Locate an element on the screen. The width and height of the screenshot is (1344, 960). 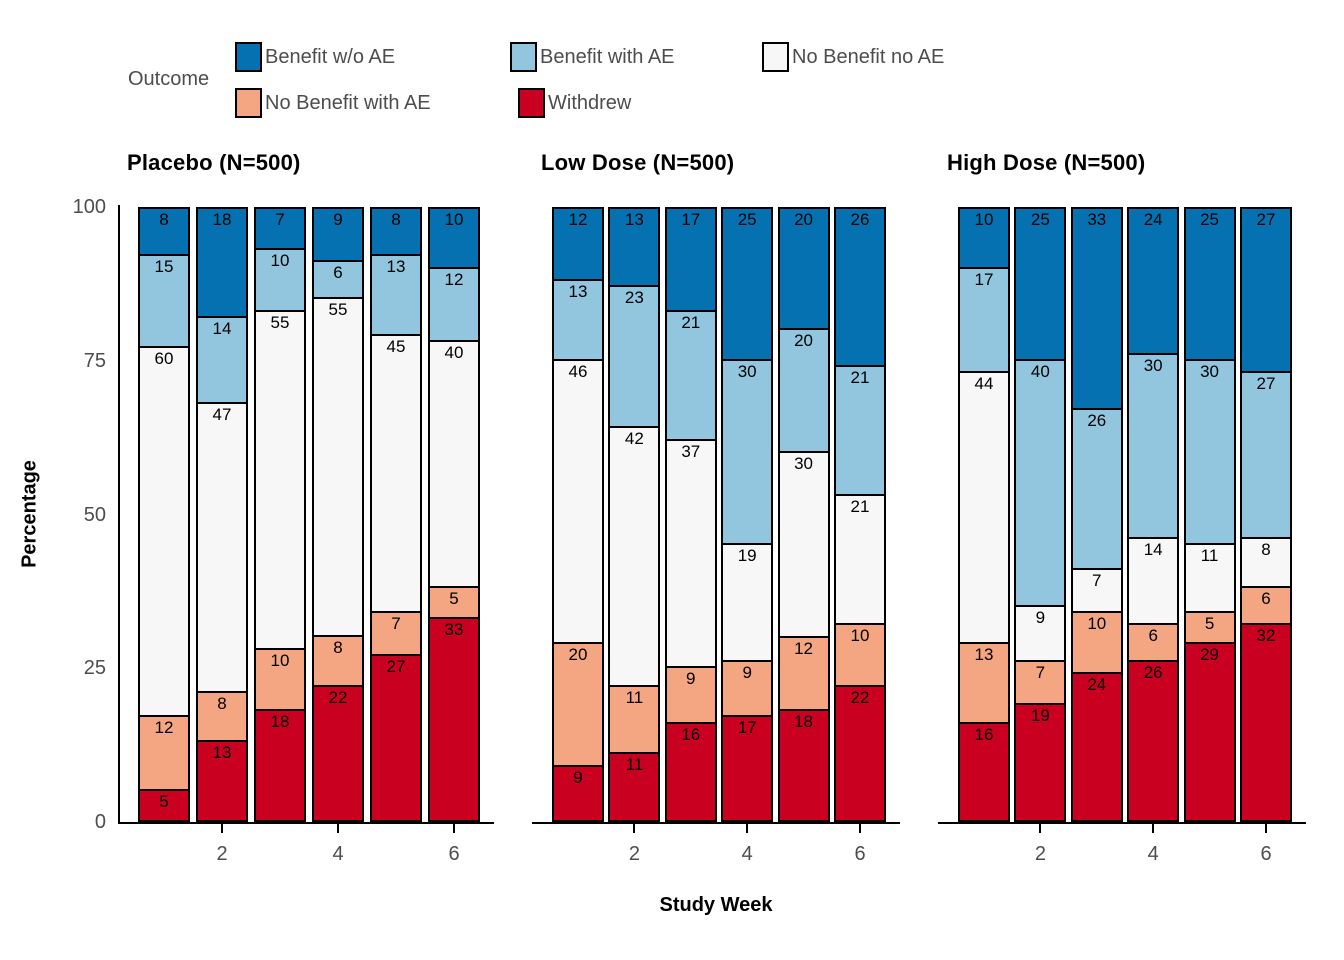
segment-no-benefit-no-ae: 46 is located at coordinates (578, 502).